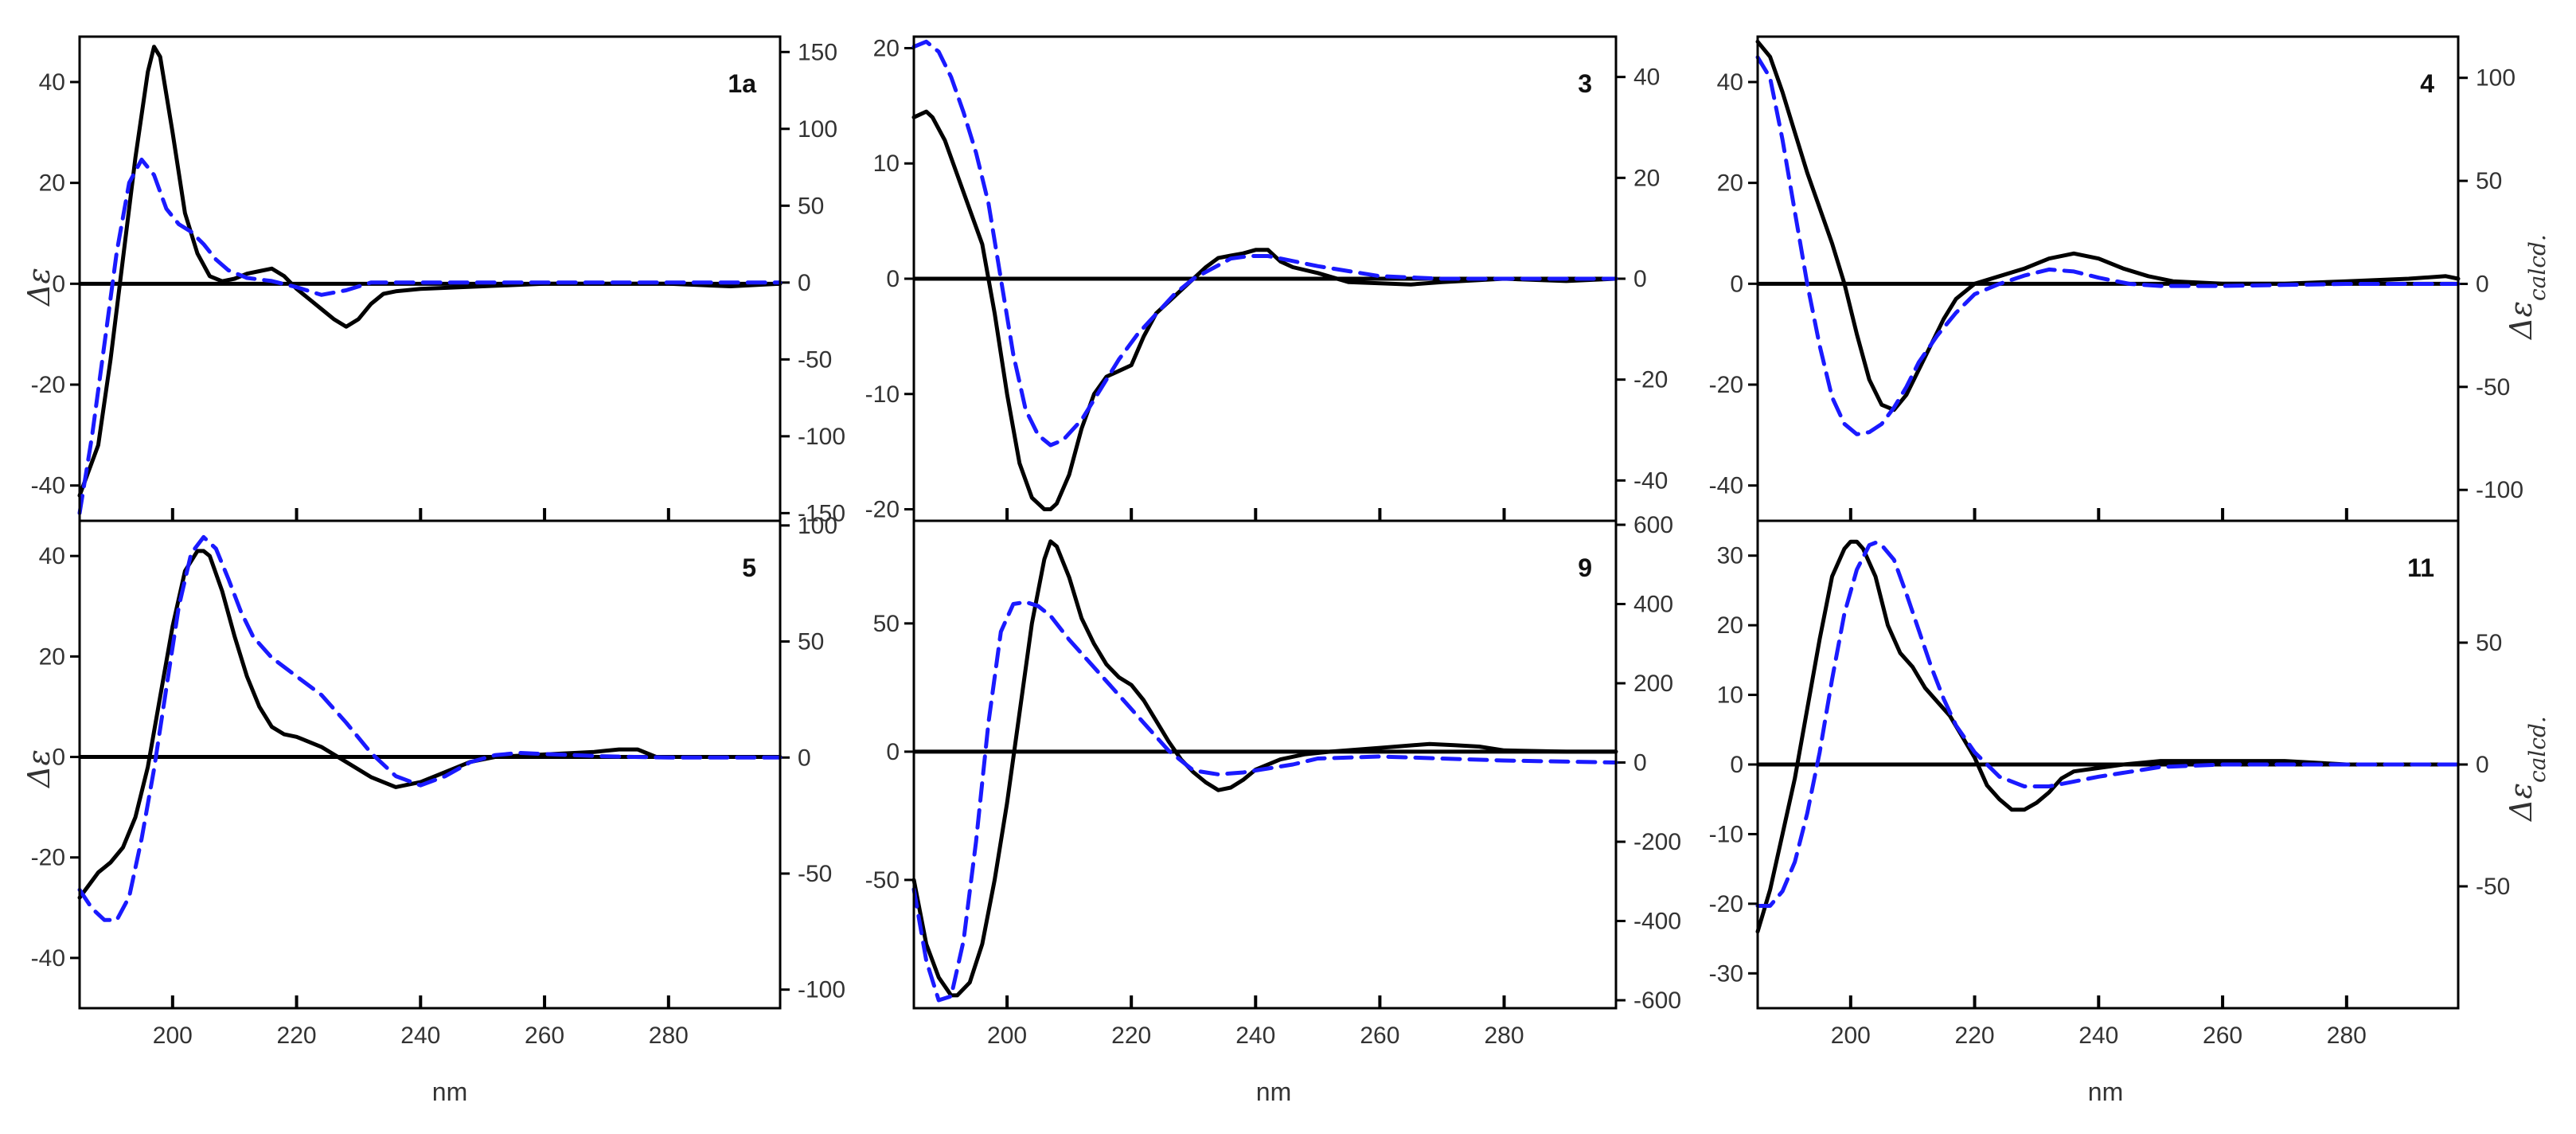 This screenshot has width=2576, height=1134. I want to click on left-tick-label: 50, so click(886, 624).